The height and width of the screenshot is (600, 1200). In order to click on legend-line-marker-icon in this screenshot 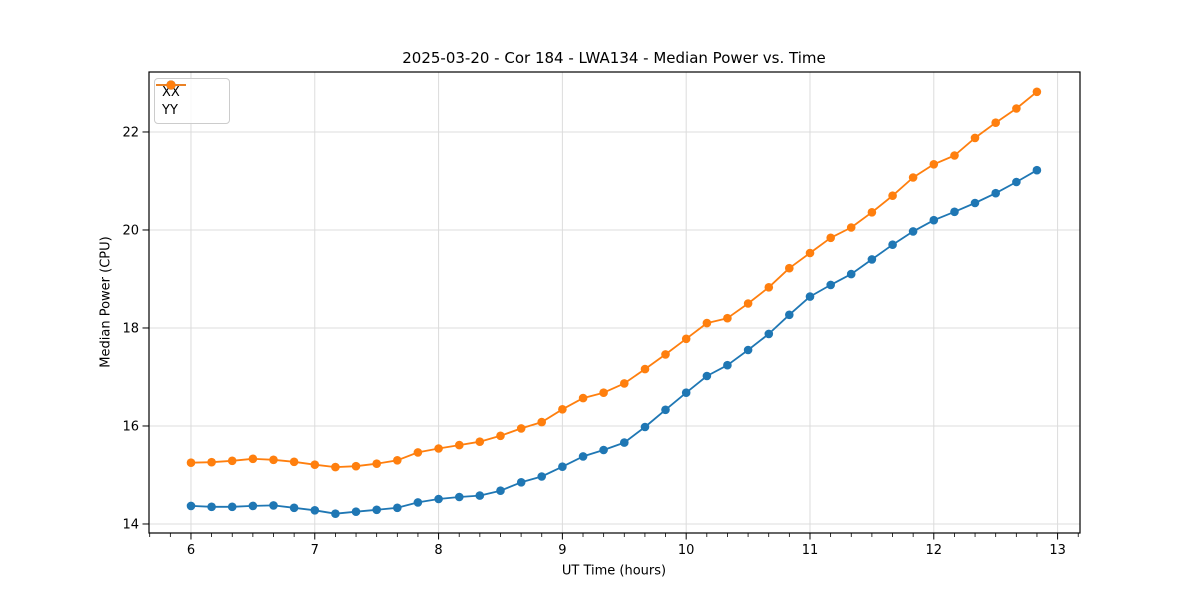, I will do `click(171, 85)`.